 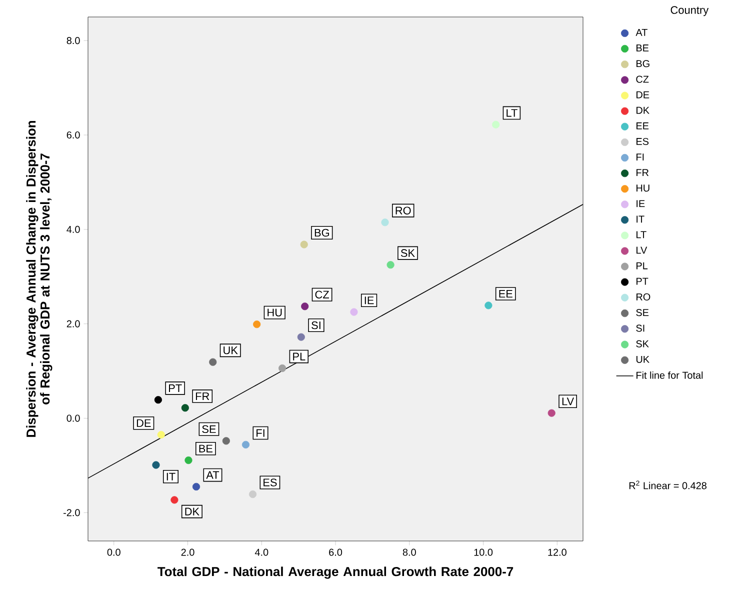 I want to click on legend-label: SK, so click(x=642, y=344).